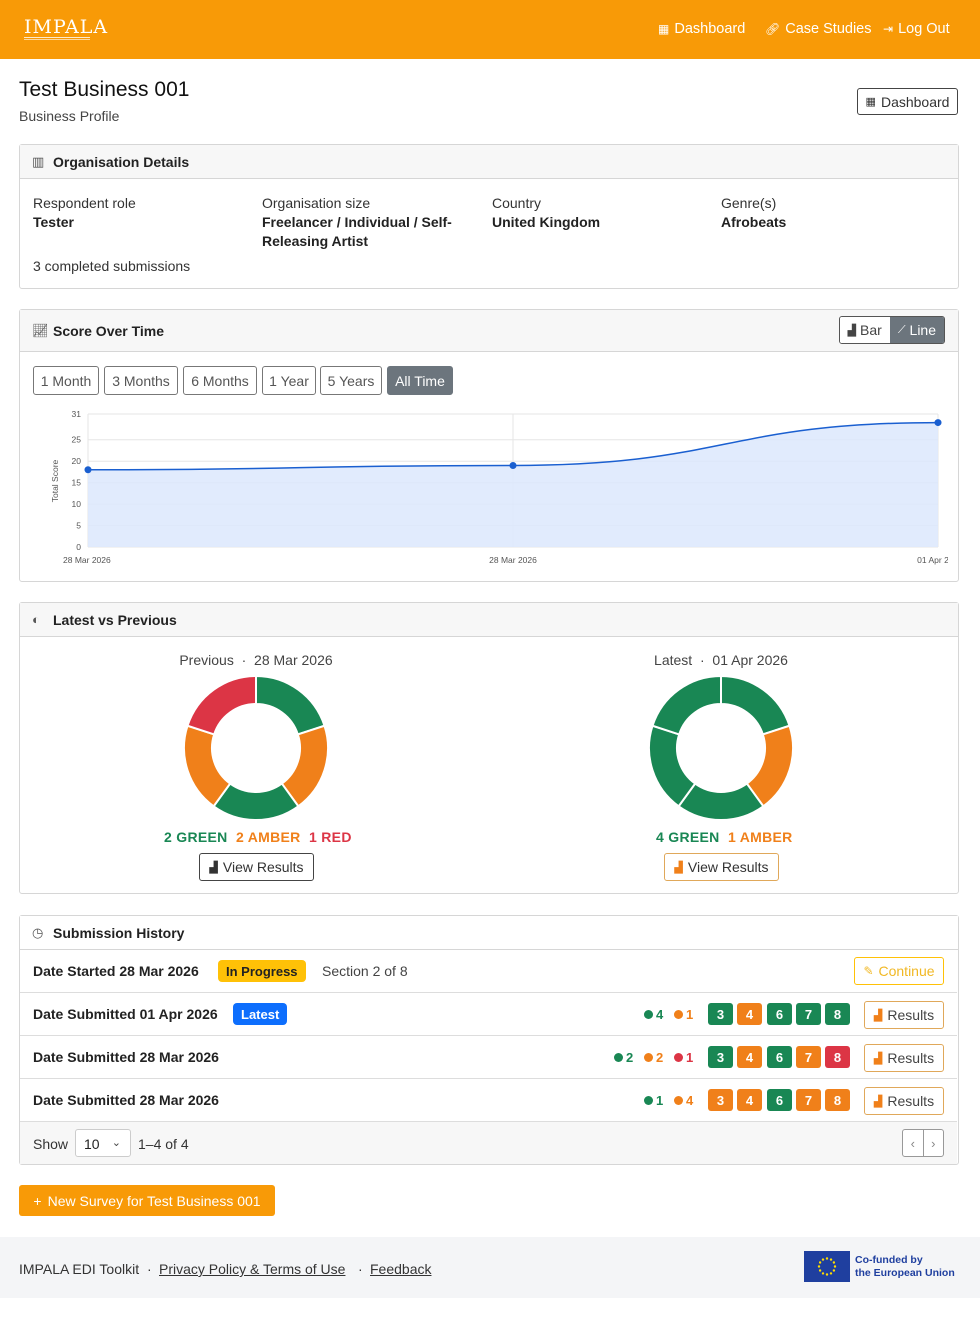 The width and height of the screenshot is (980, 1318). I want to click on bar-view-button: ▟ Bar, so click(864, 330).